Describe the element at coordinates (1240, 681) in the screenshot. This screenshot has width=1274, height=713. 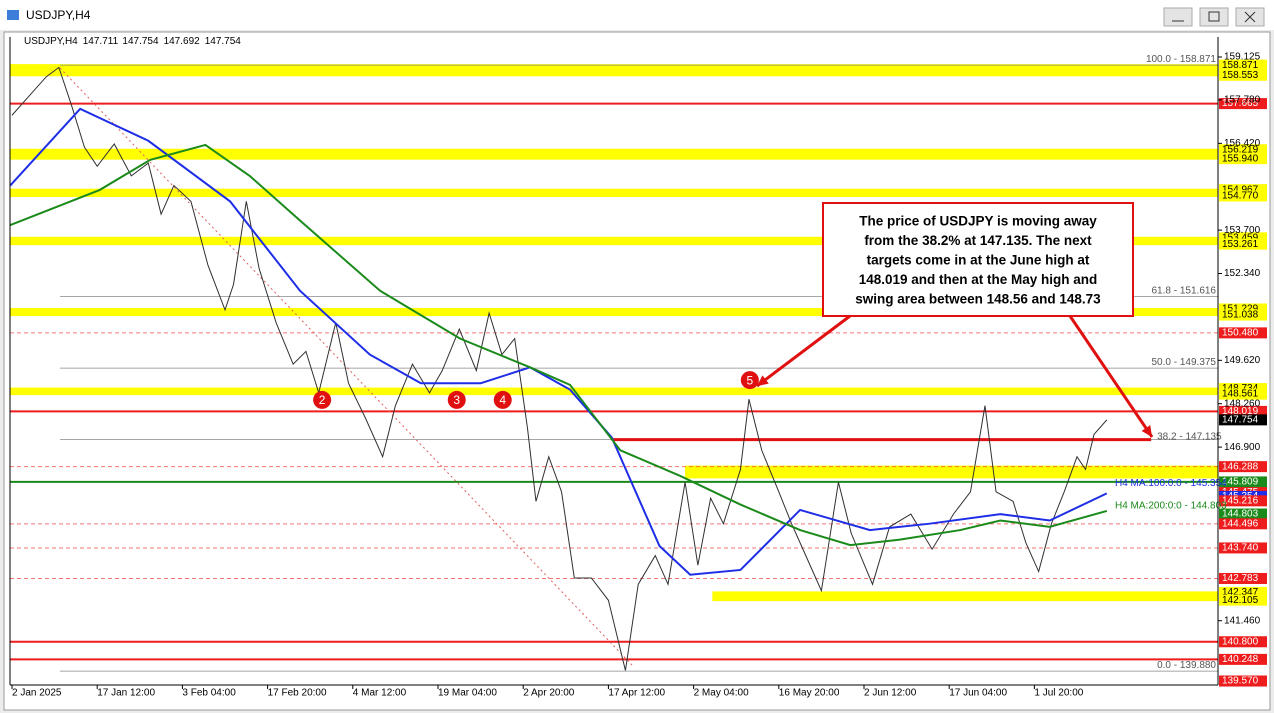
I see `level-label: 139.570` at that location.